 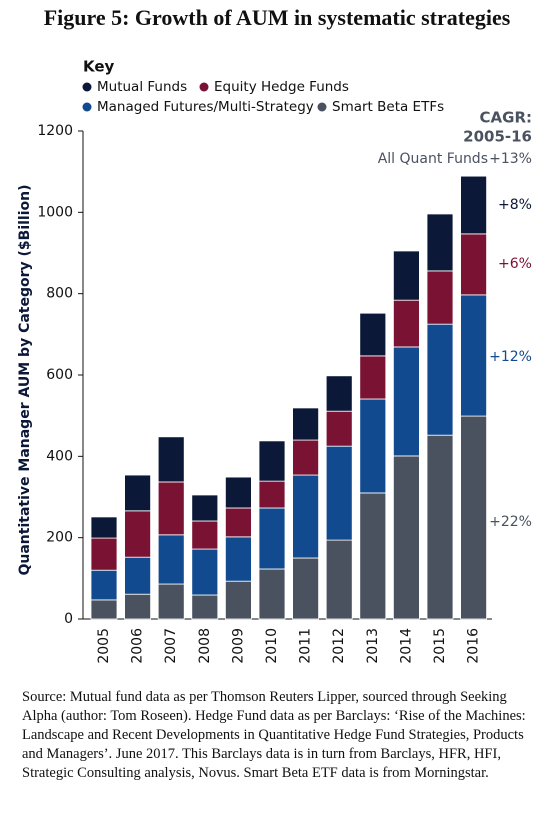 I want to click on annotation: +13%, so click(x=510, y=159).